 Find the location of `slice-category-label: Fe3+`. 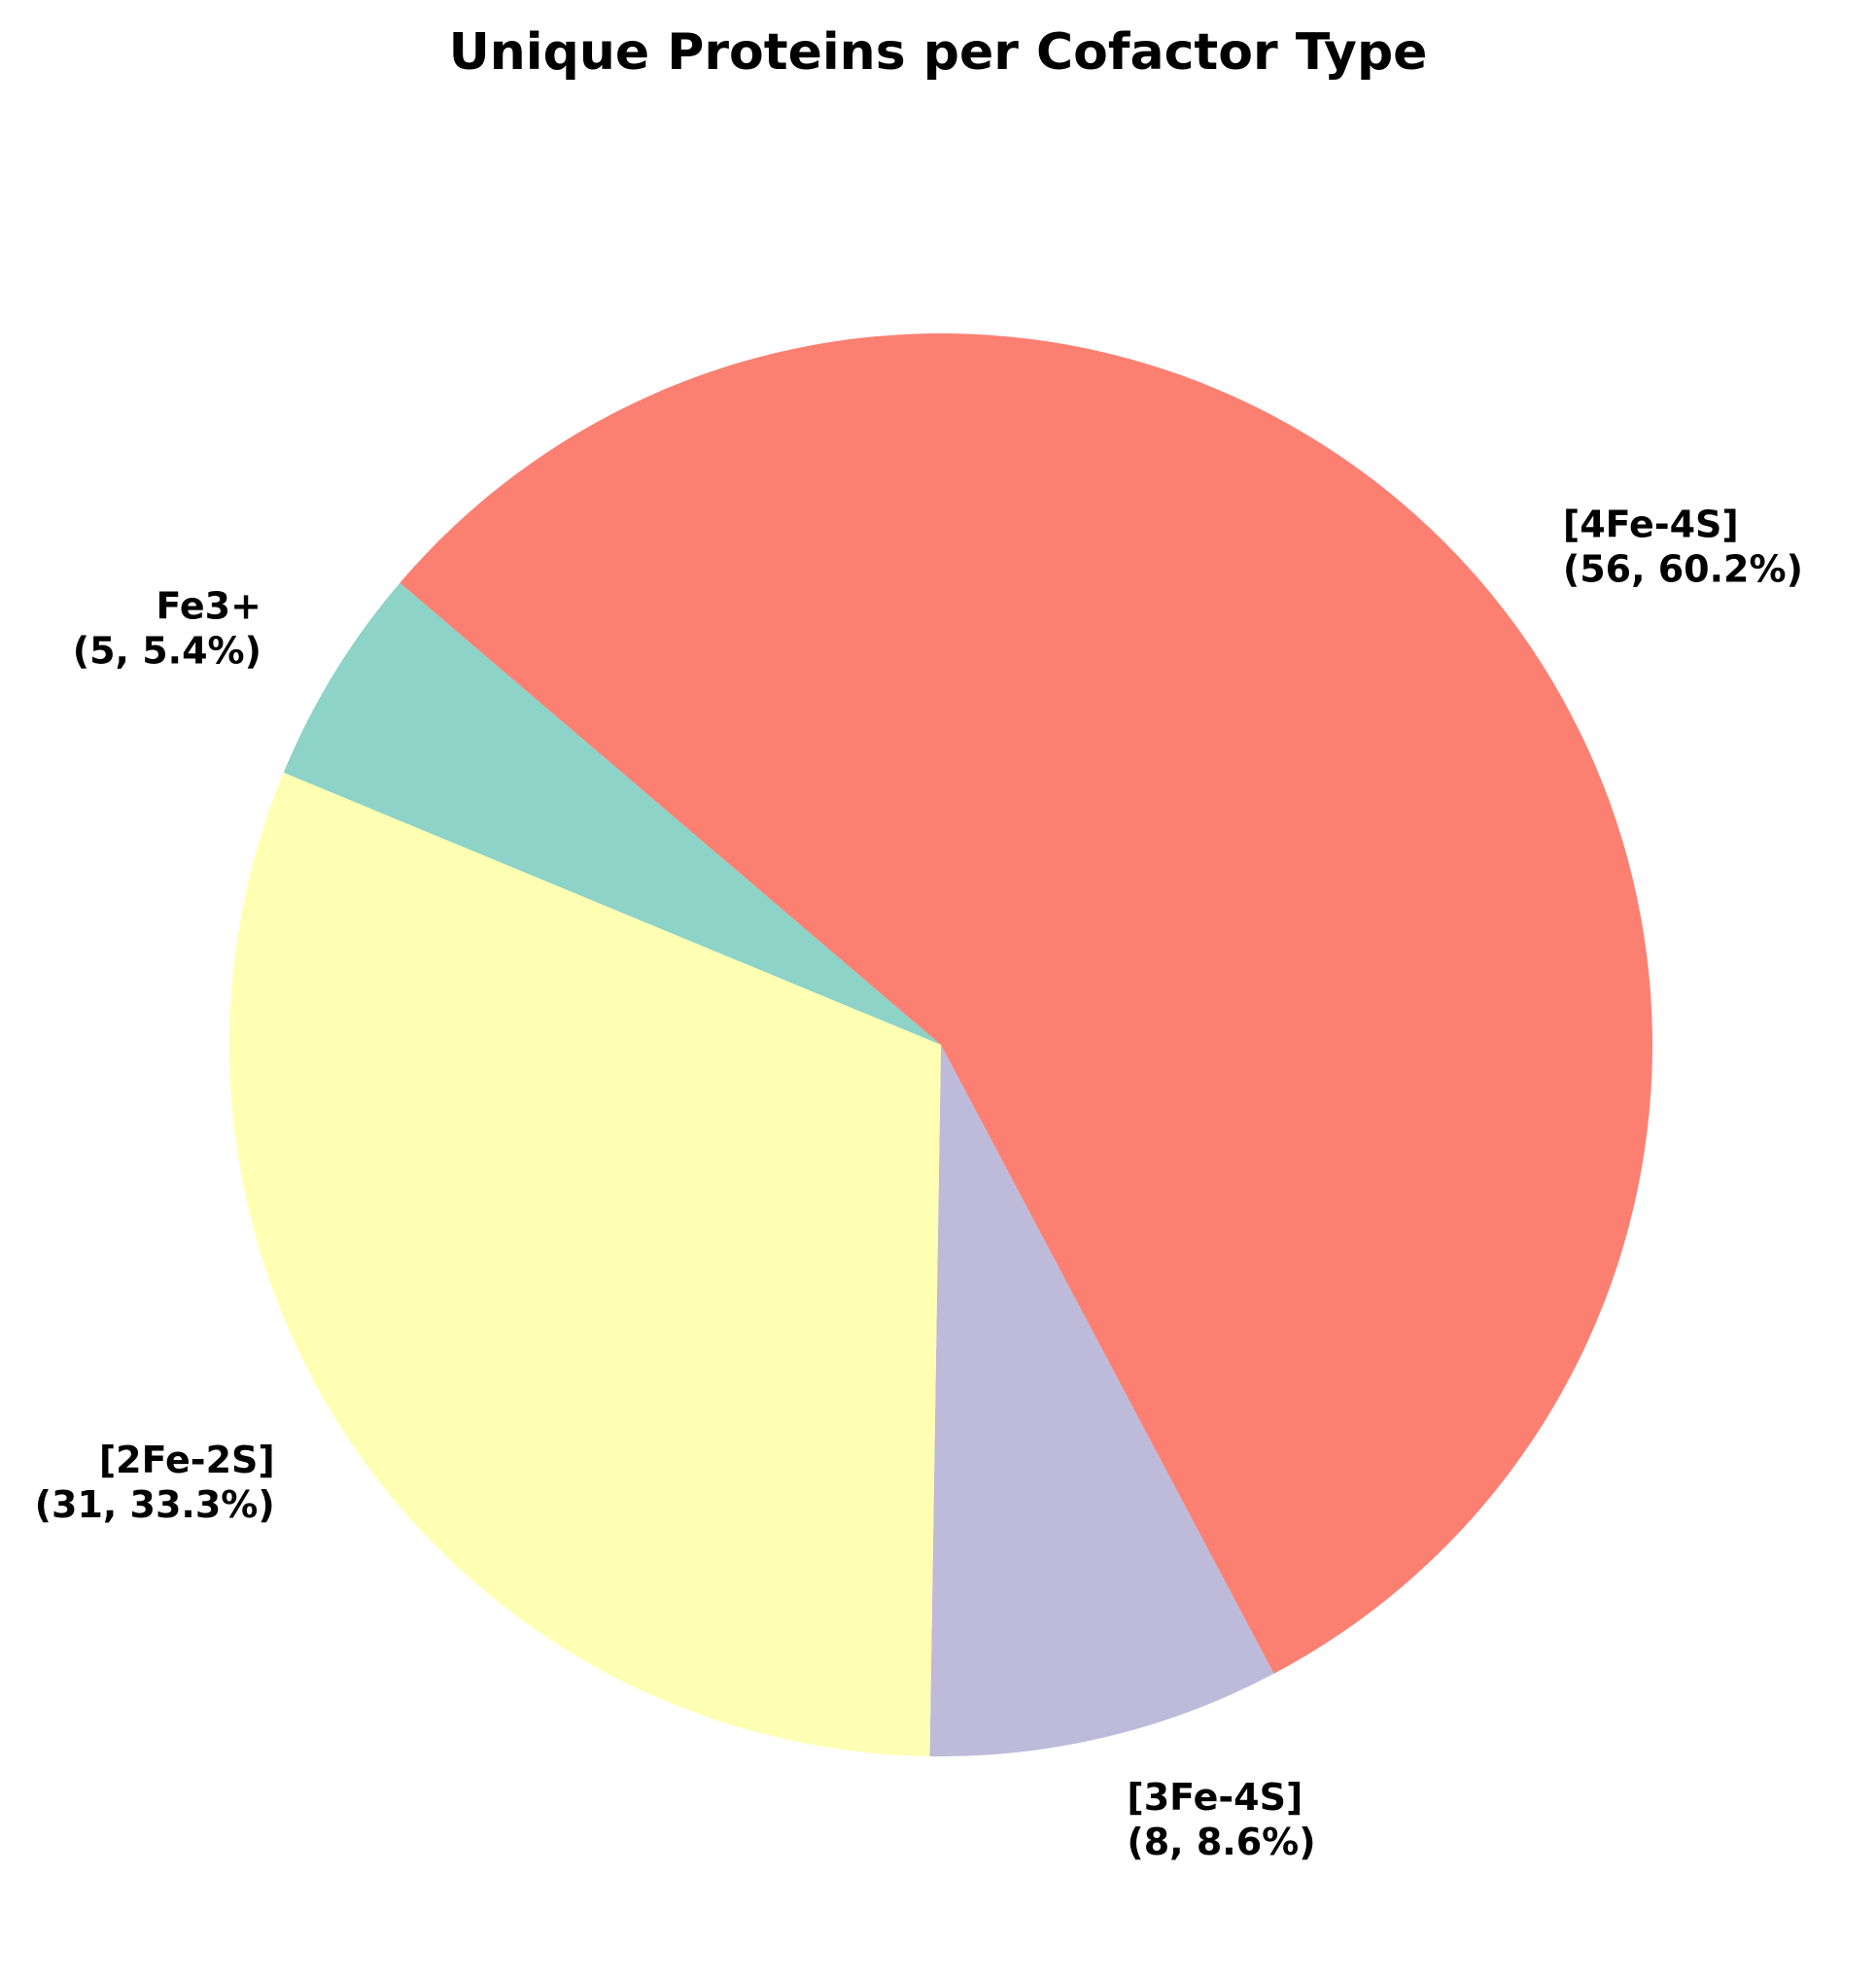

slice-category-label: Fe3+ is located at coordinates (208, 606).